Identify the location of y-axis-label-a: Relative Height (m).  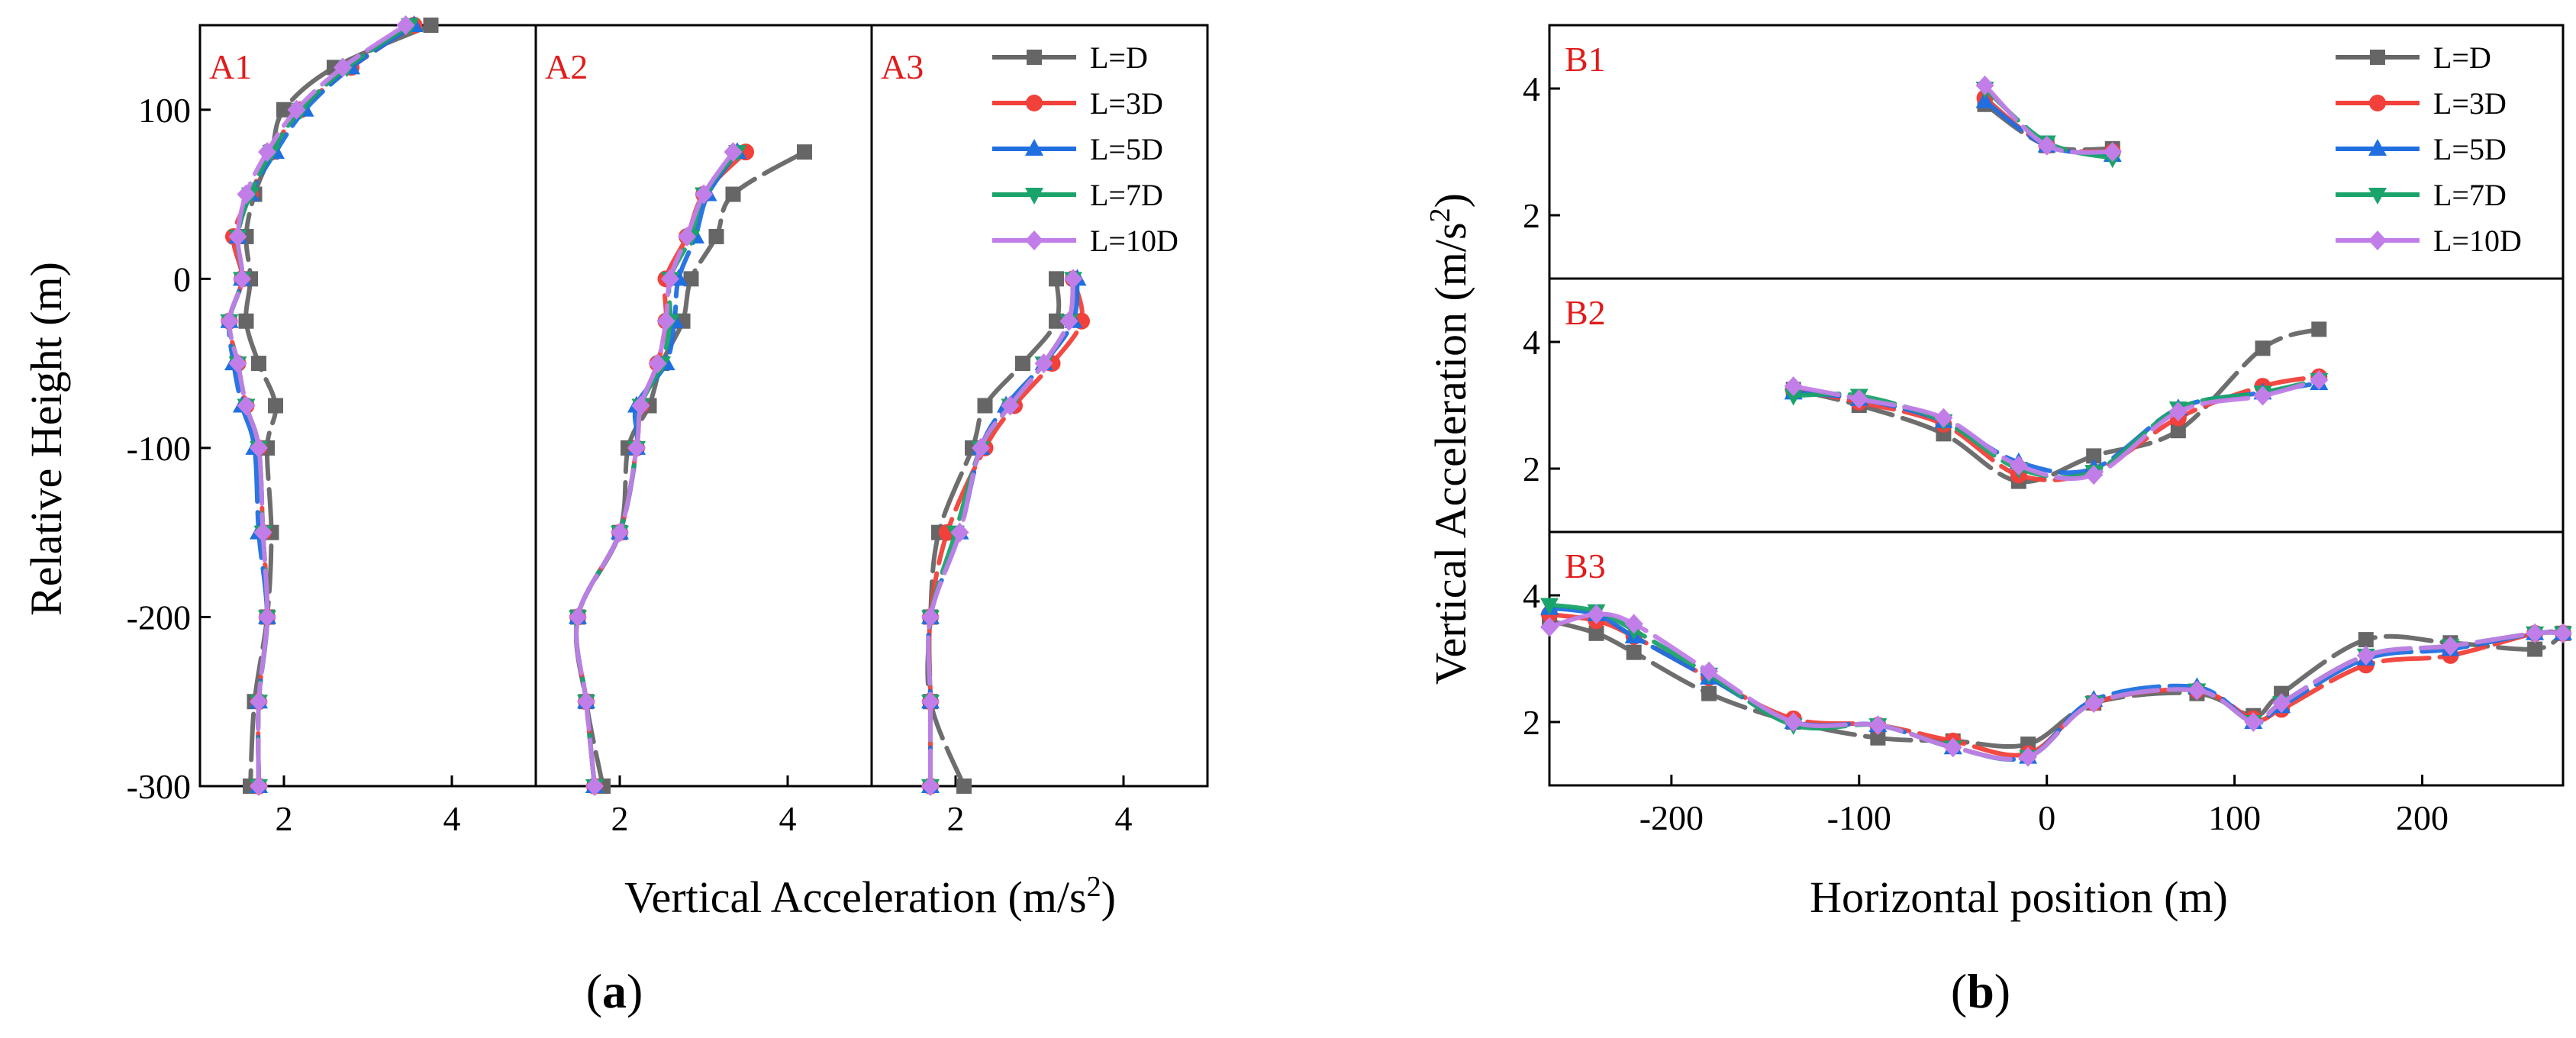
(46, 439).